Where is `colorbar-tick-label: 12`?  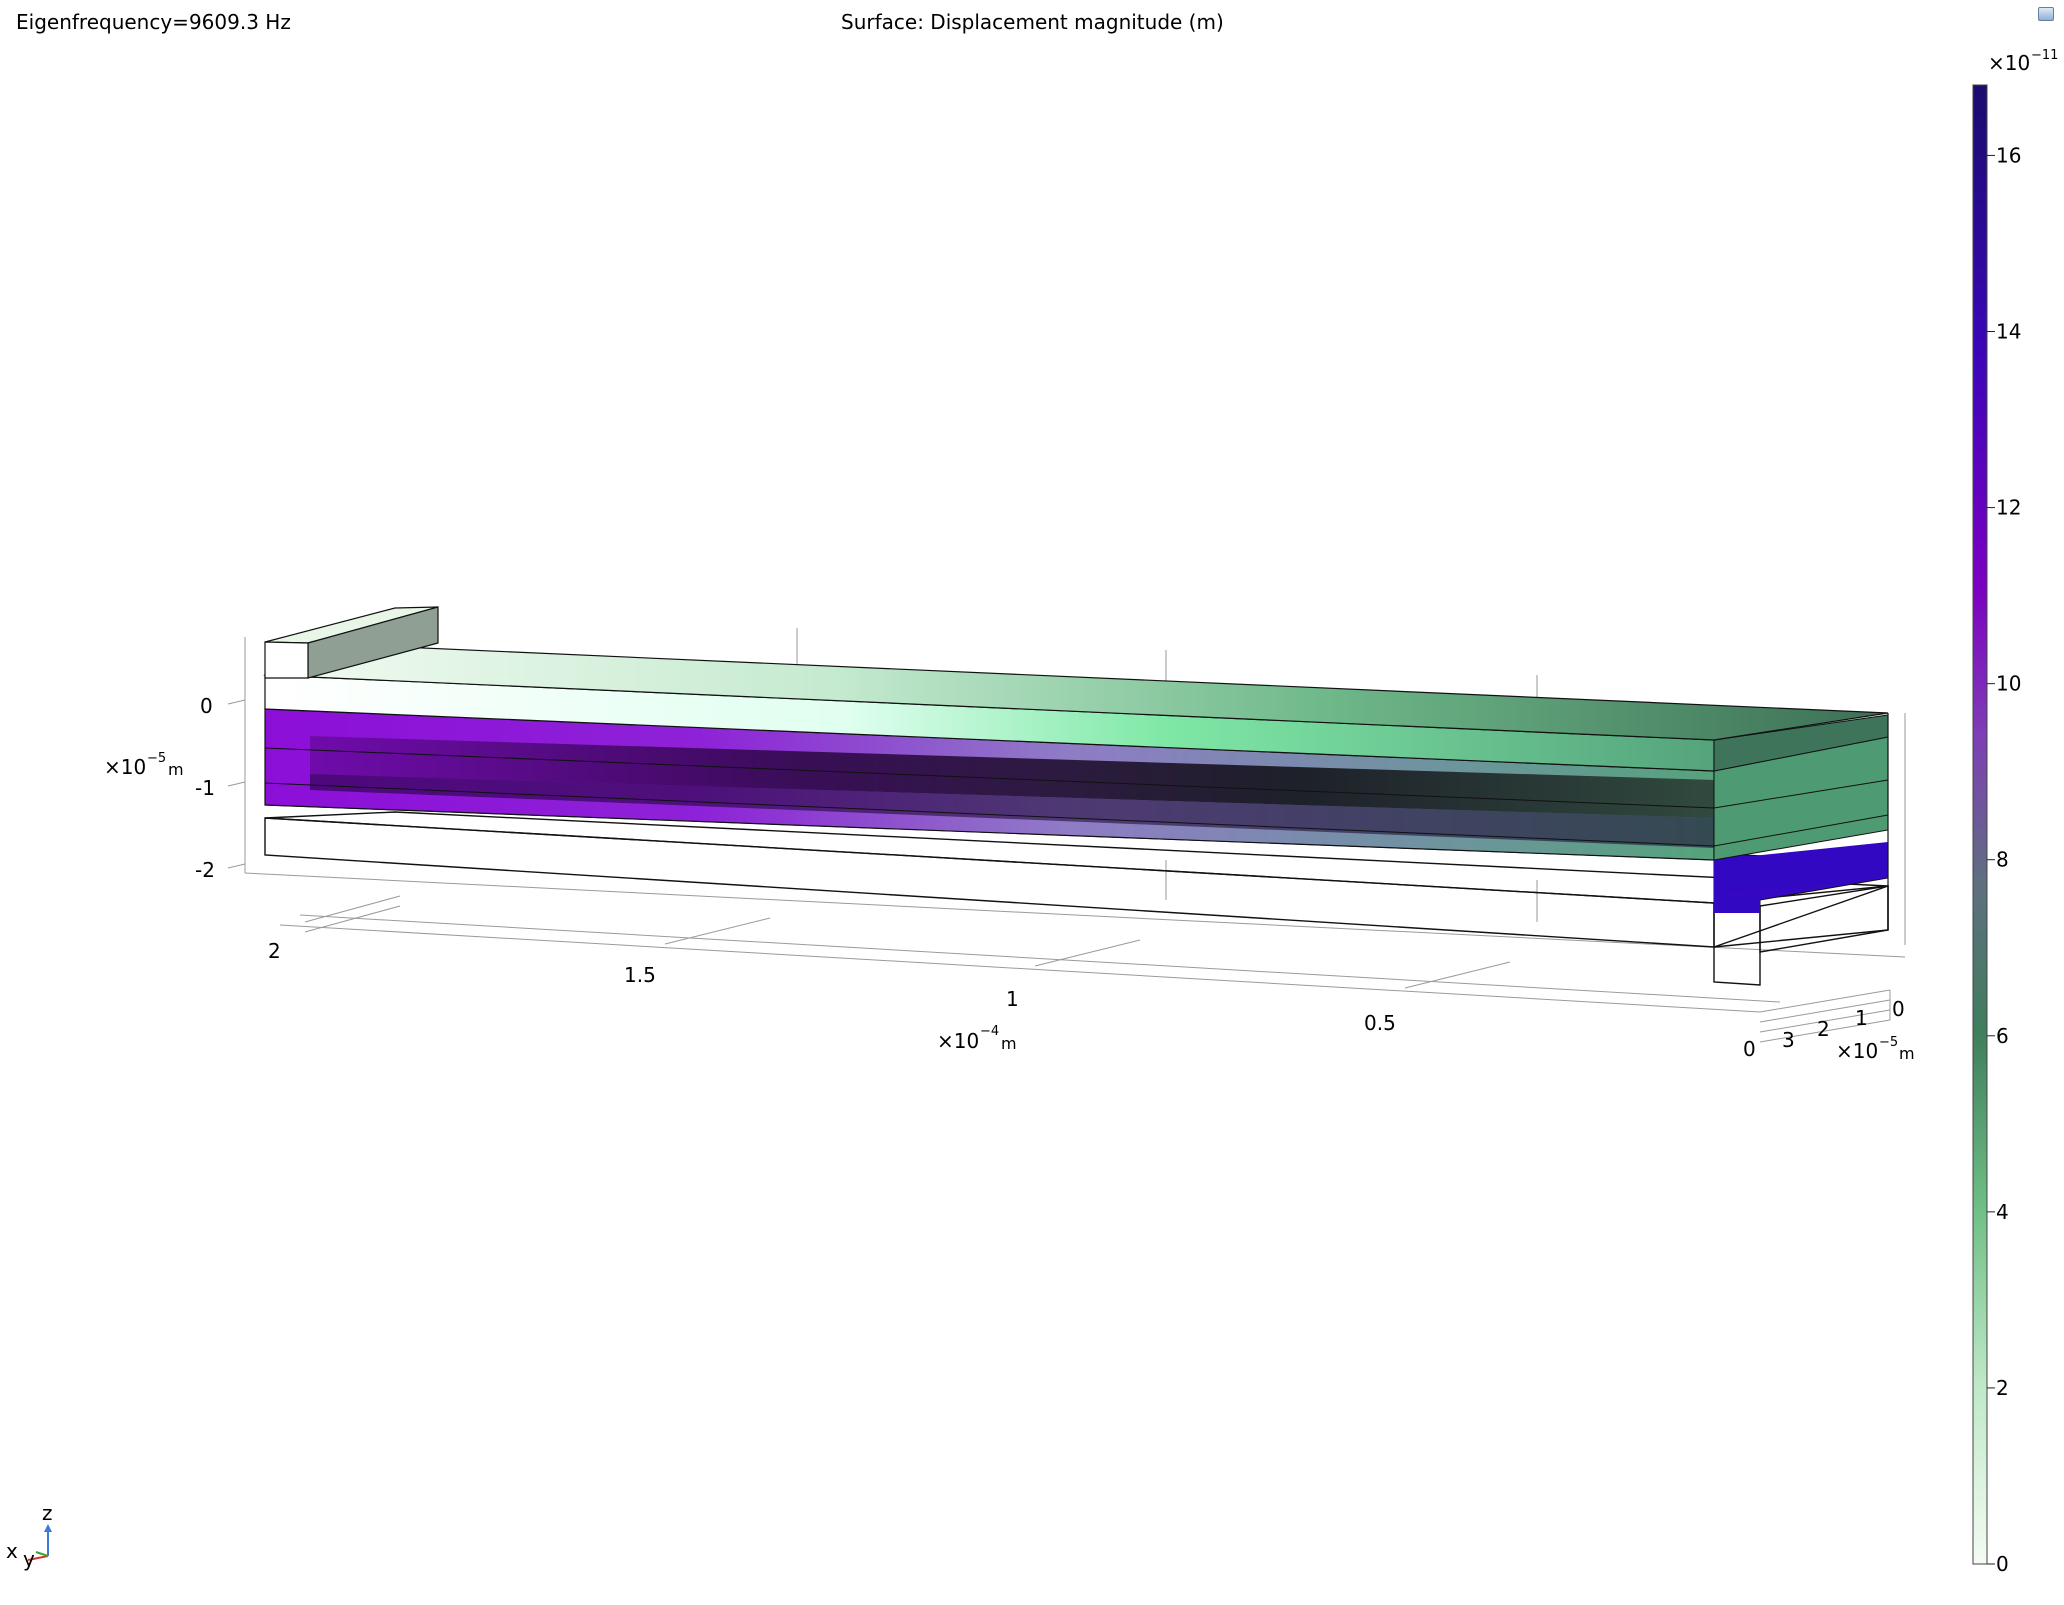 colorbar-tick-label: 12 is located at coordinates (2008, 508).